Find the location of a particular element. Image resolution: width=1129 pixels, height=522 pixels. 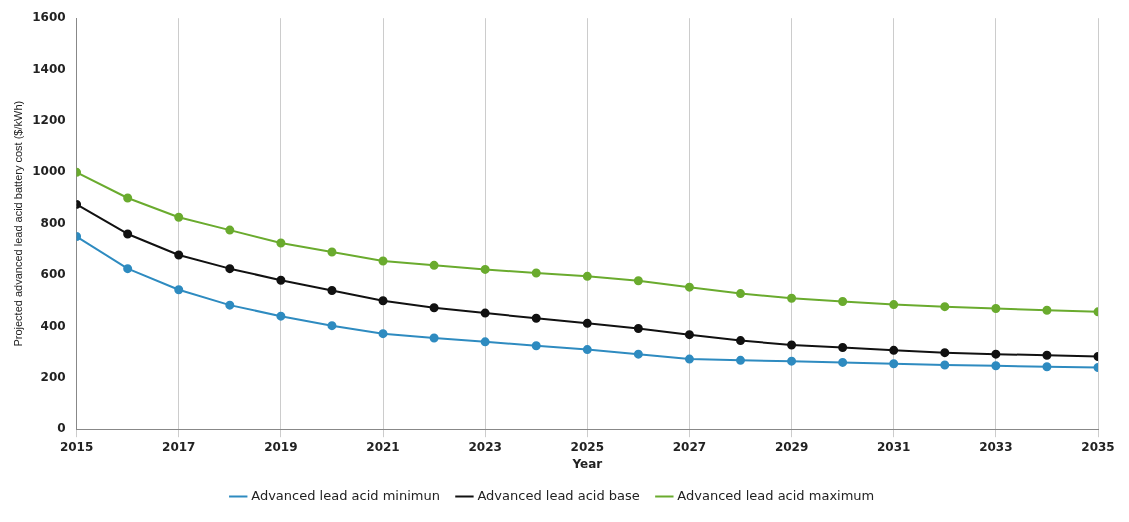

y-tick-label: 1200 is located at coordinates (49, 120).